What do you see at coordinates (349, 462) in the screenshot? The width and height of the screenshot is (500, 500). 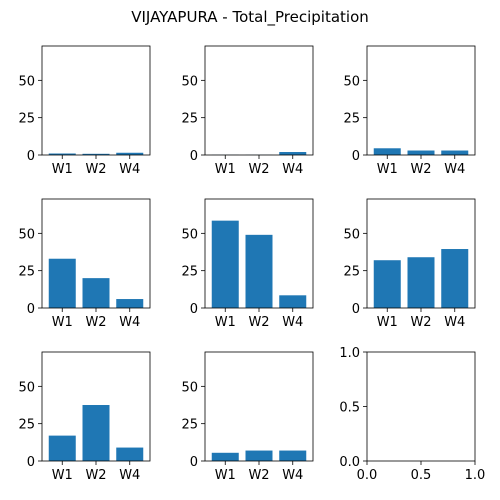 I see `y-tick-label: 0.0` at bounding box center [349, 462].